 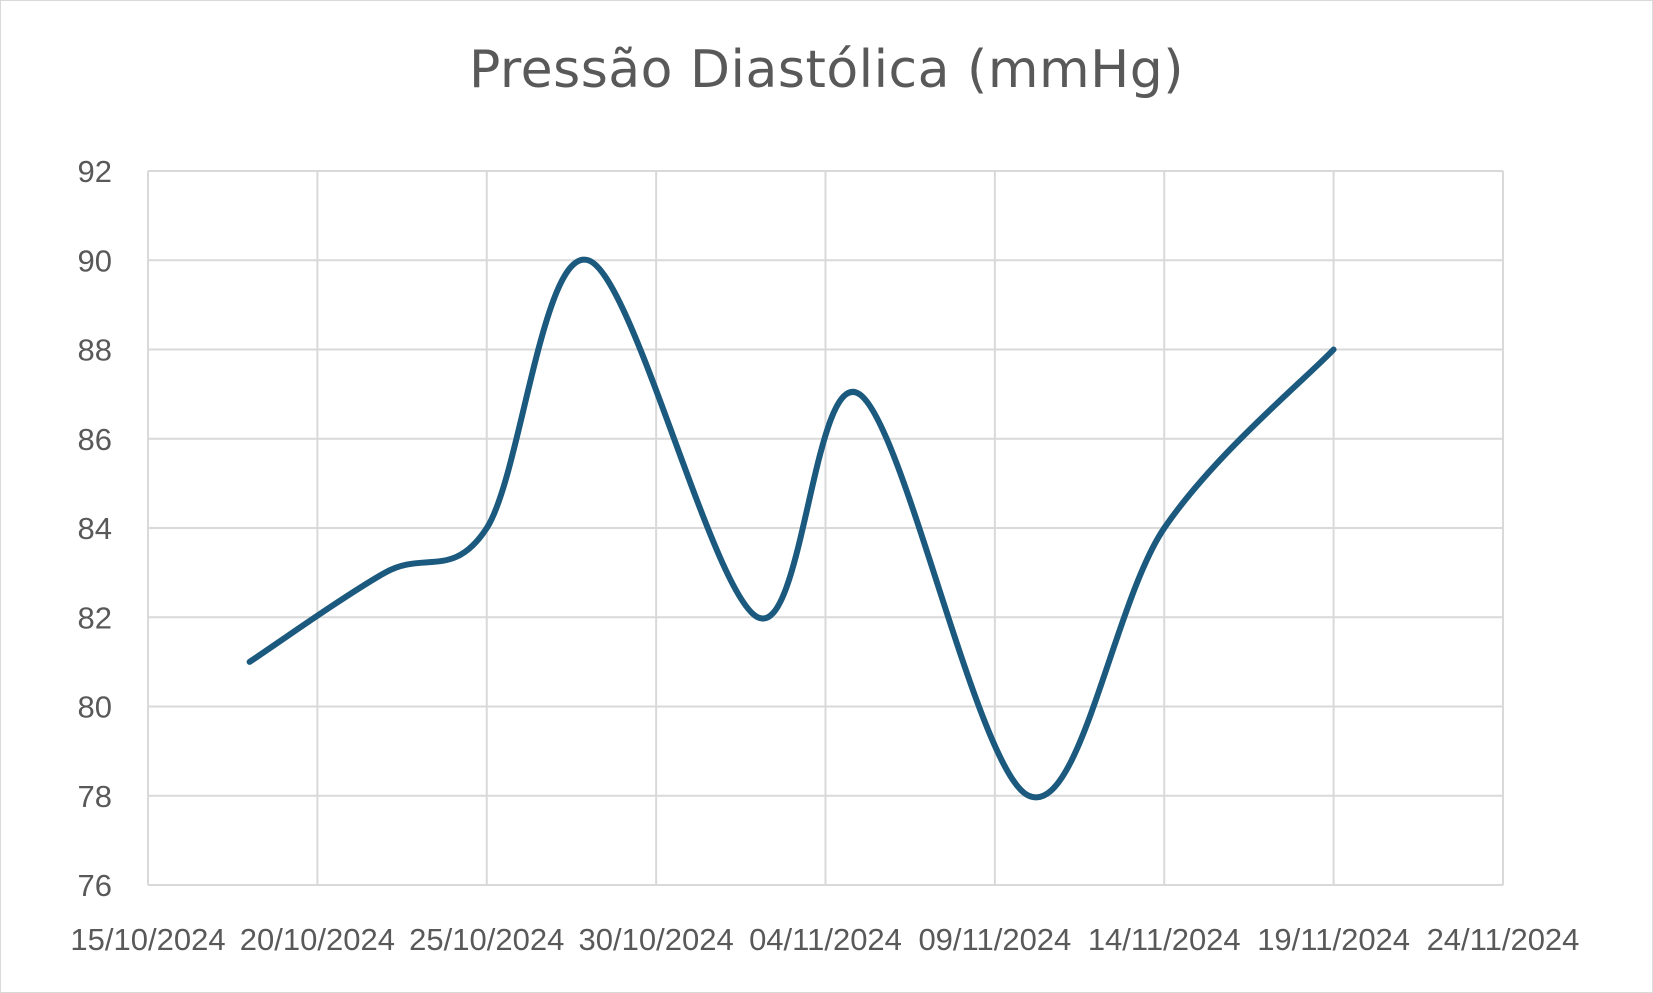 What do you see at coordinates (1164, 939) in the screenshot?
I see `x-tick-label-6: 14/11/2024` at bounding box center [1164, 939].